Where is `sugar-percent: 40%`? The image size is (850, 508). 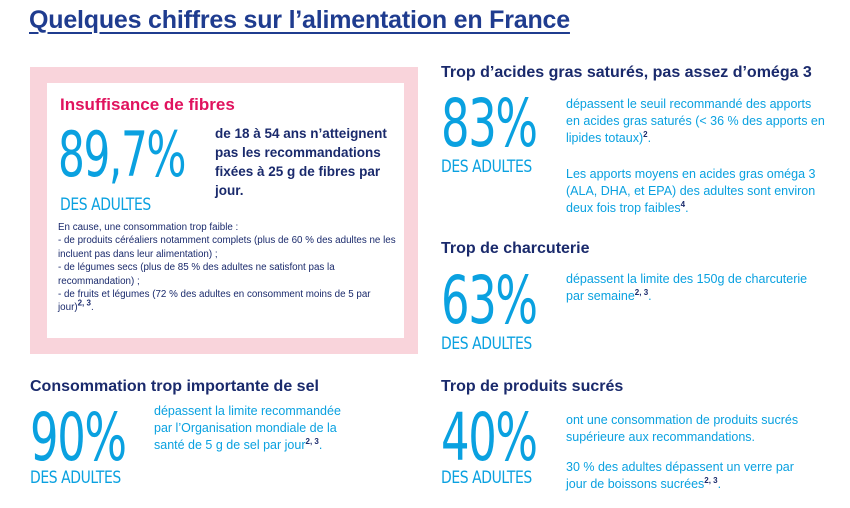
sugar-percent: 40% is located at coordinates (489, 437).